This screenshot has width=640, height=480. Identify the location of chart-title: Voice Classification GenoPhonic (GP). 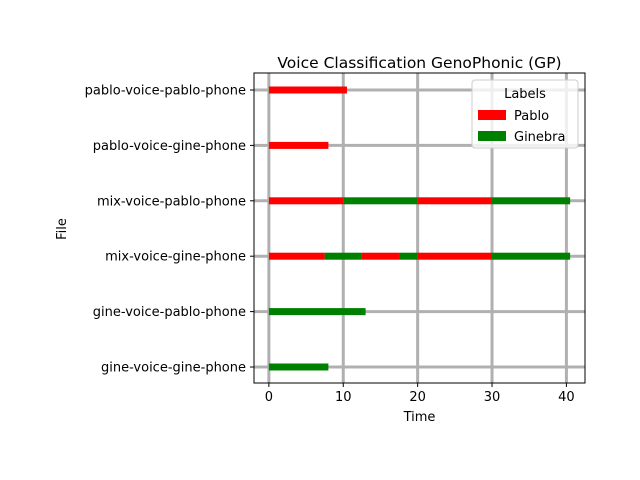
(419, 63).